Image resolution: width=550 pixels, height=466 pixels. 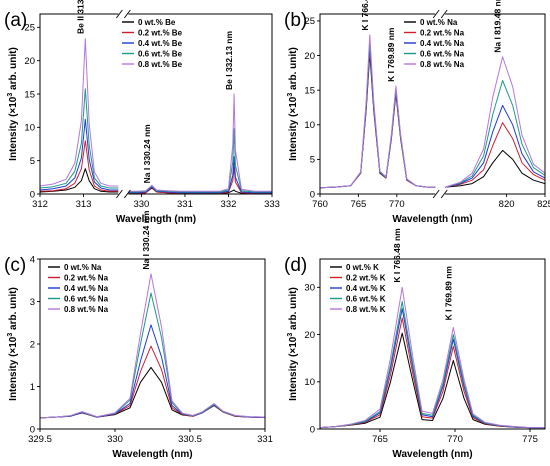 What do you see at coordinates (366, 278) in the screenshot?
I see `legend-entry: 0.2 wt.% K` at bounding box center [366, 278].